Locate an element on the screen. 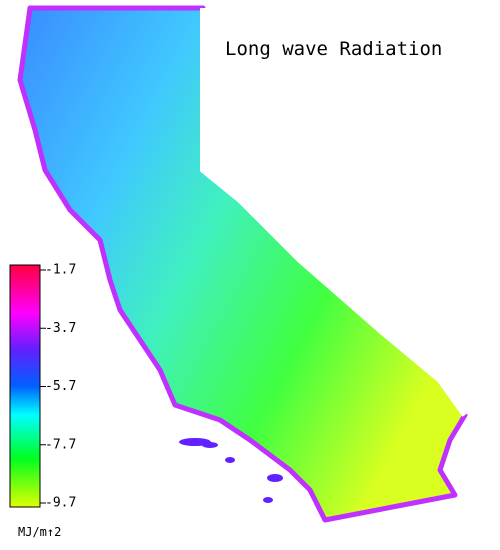 The image size is (500, 550). tick-label: -9.7 is located at coordinates (60, 503).